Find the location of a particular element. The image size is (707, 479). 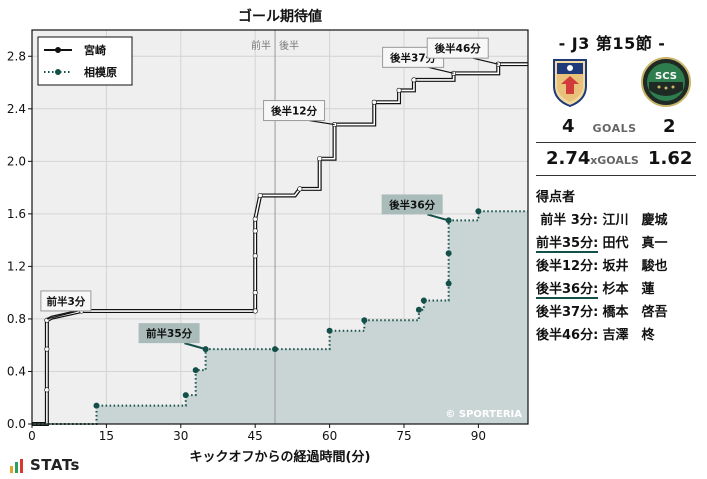

x-tick-label: 45 is located at coordinates (255, 436).